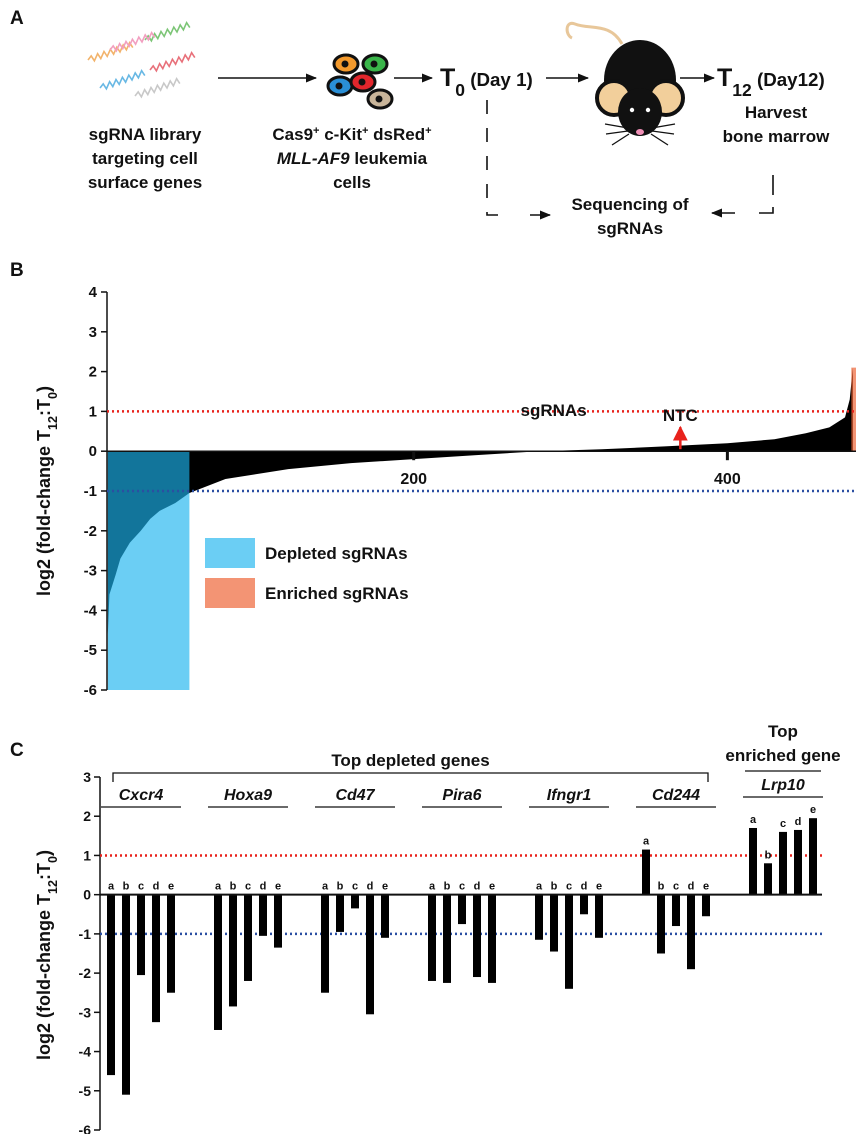 This screenshot has width=858, height=1134. What do you see at coordinates (337, 593) in the screenshot?
I see `legend-label: Enriched sgRNAs` at bounding box center [337, 593].